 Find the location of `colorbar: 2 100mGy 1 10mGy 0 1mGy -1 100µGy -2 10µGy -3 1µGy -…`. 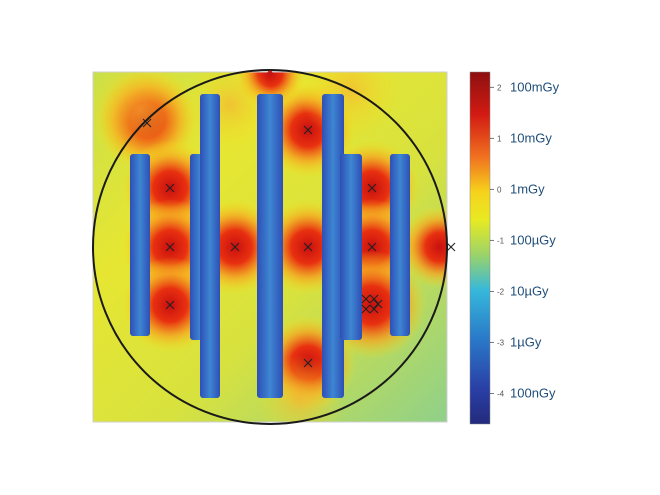

colorbar: 2 100mGy 1 10mGy 0 1mGy -1 100µGy -2 10µGy -3 1µGy -… is located at coordinates (514, 248).